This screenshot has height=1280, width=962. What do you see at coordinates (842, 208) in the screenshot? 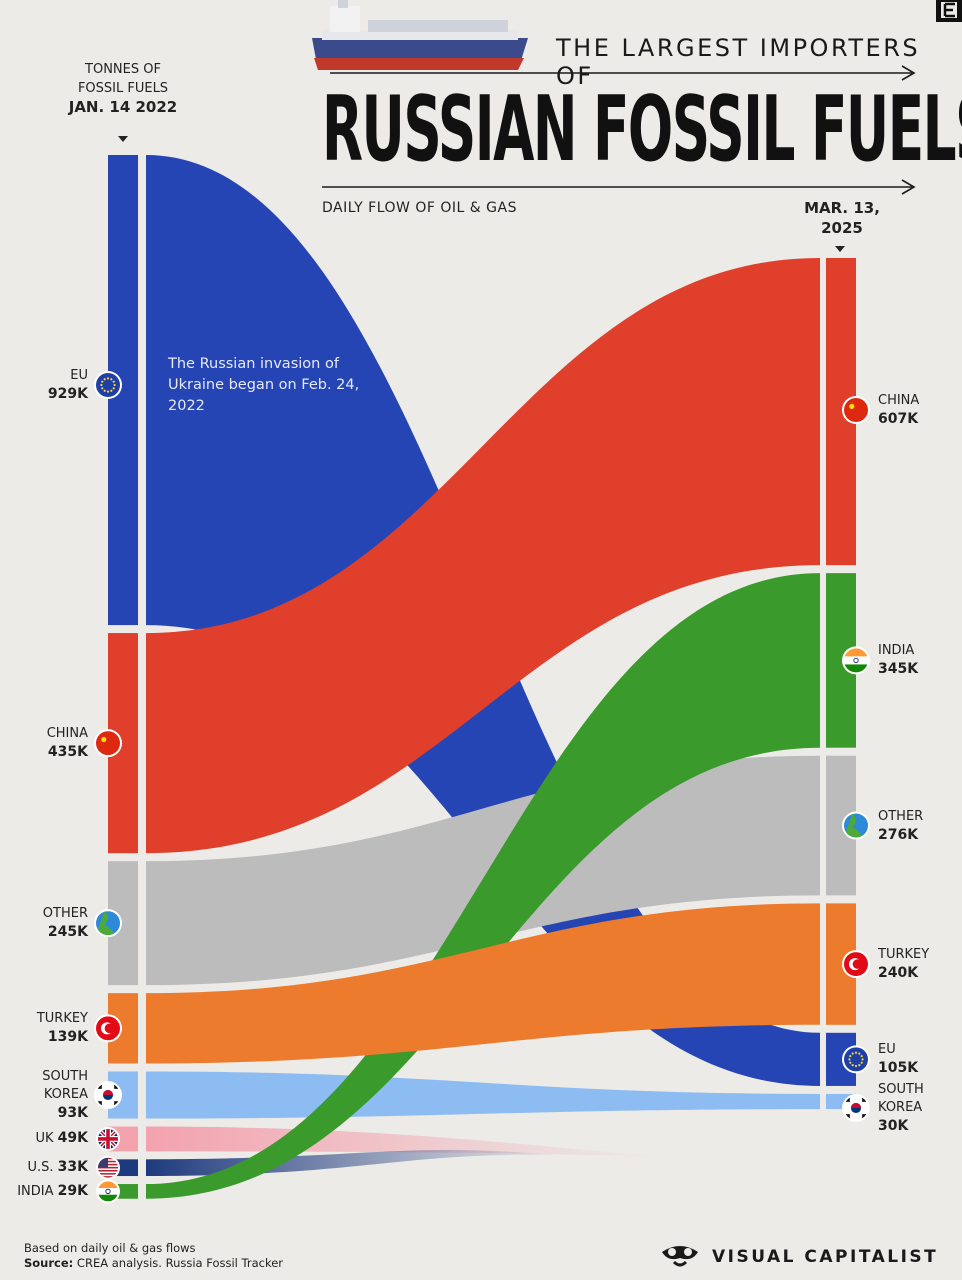
I see `right-date-line-1: MAR. 13,` at bounding box center [842, 208].